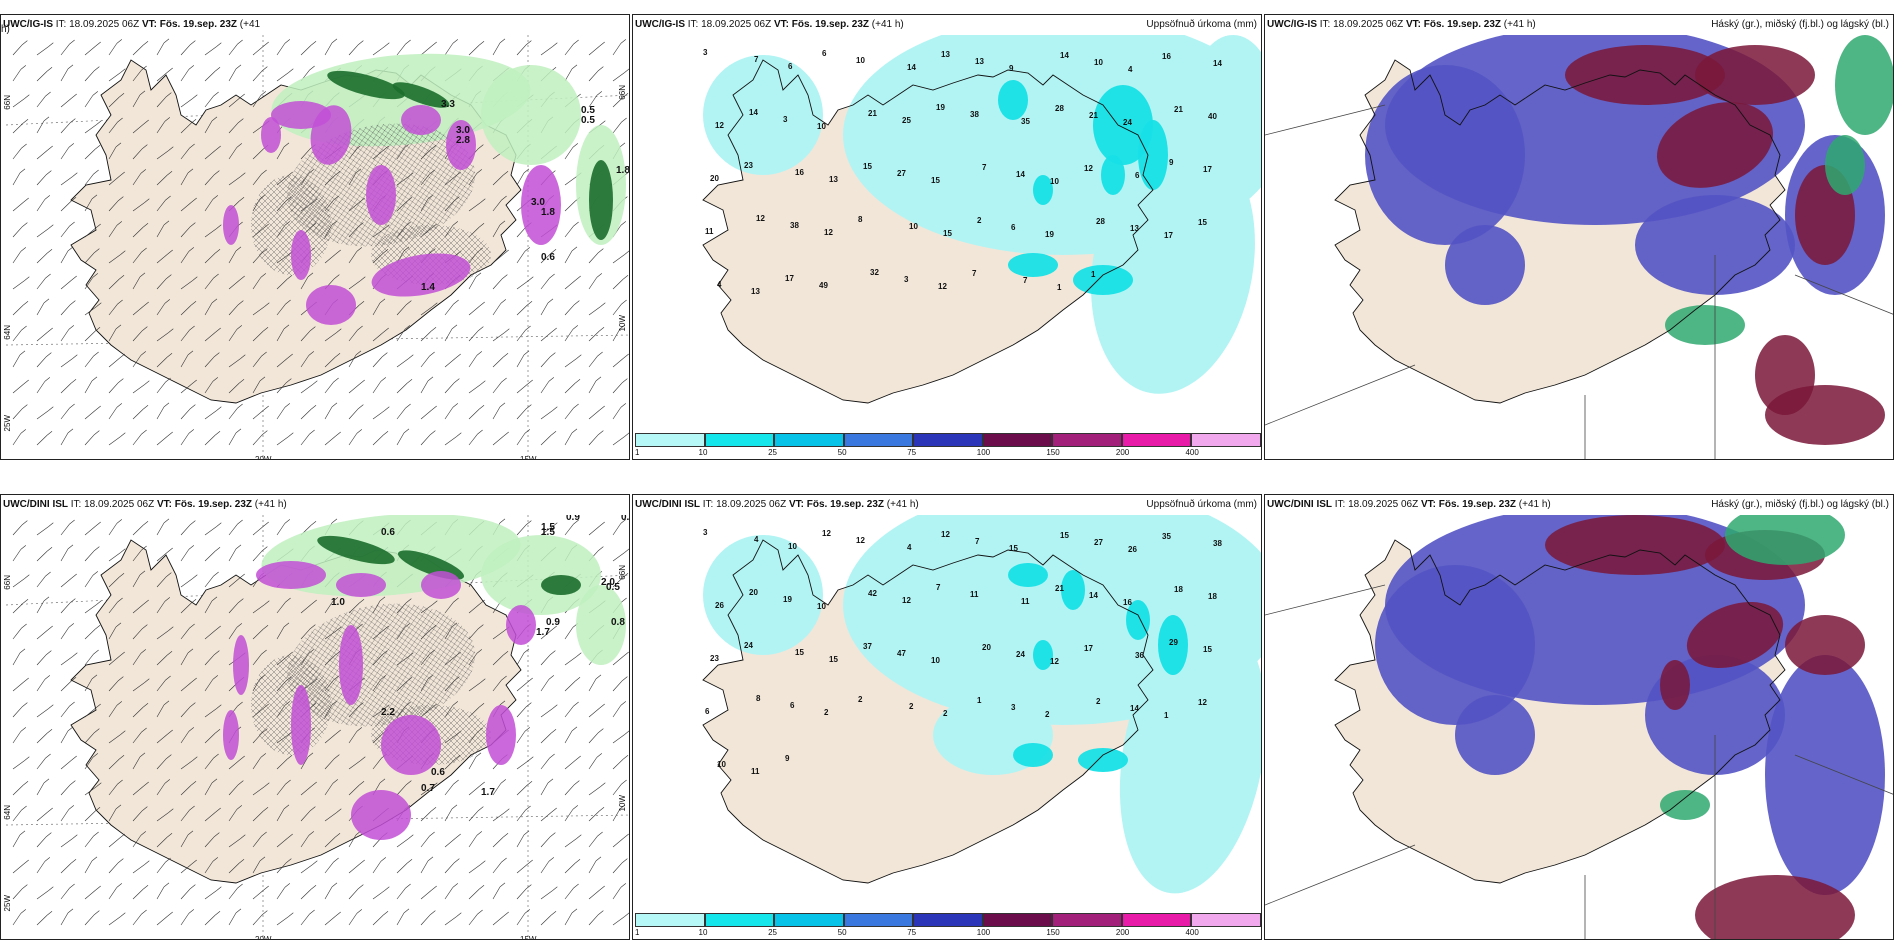  Describe the element at coordinates (982, 204) in the screenshot. I see `precip-fill` at that location.